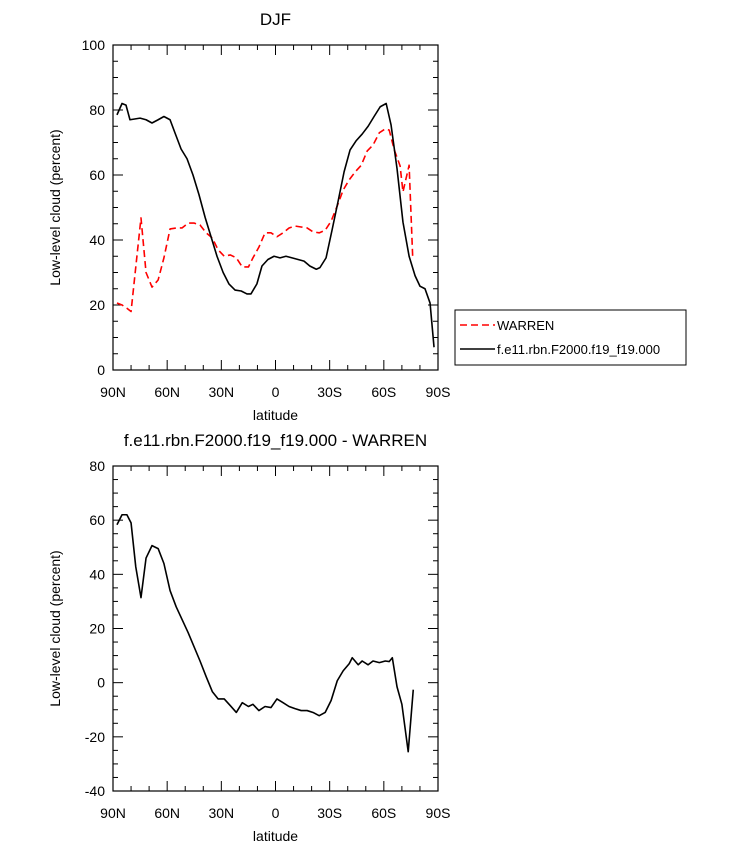  I want to click on y-tick-label: -40, so click(95, 791).